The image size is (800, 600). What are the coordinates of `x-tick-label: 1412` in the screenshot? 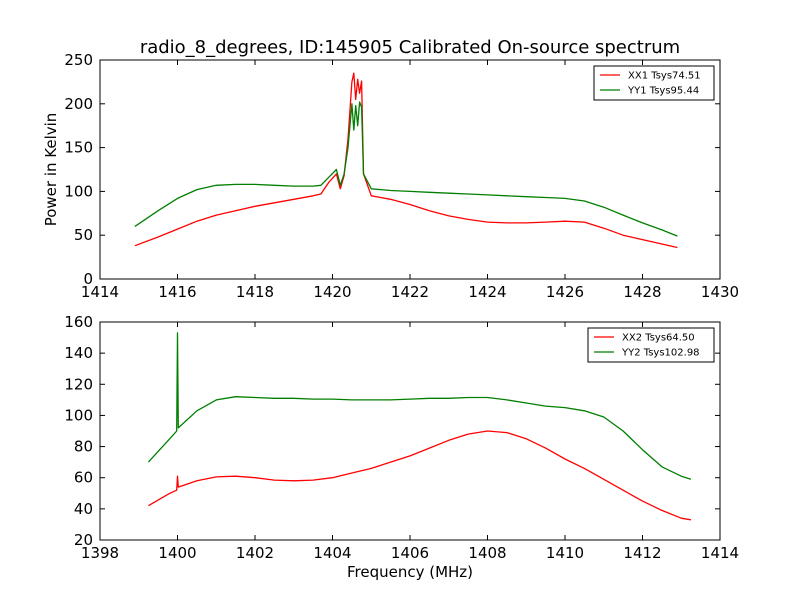 It's located at (642, 553).